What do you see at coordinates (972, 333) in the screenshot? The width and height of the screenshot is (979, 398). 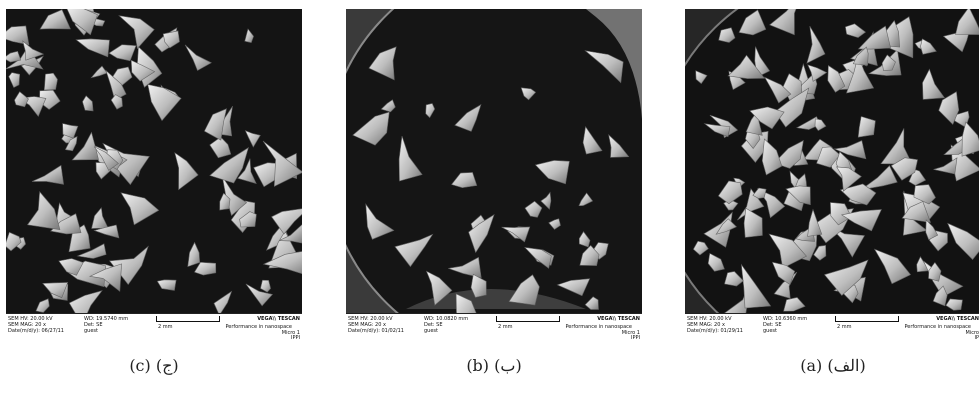 I see `micro-label: Micro` at bounding box center [972, 333].